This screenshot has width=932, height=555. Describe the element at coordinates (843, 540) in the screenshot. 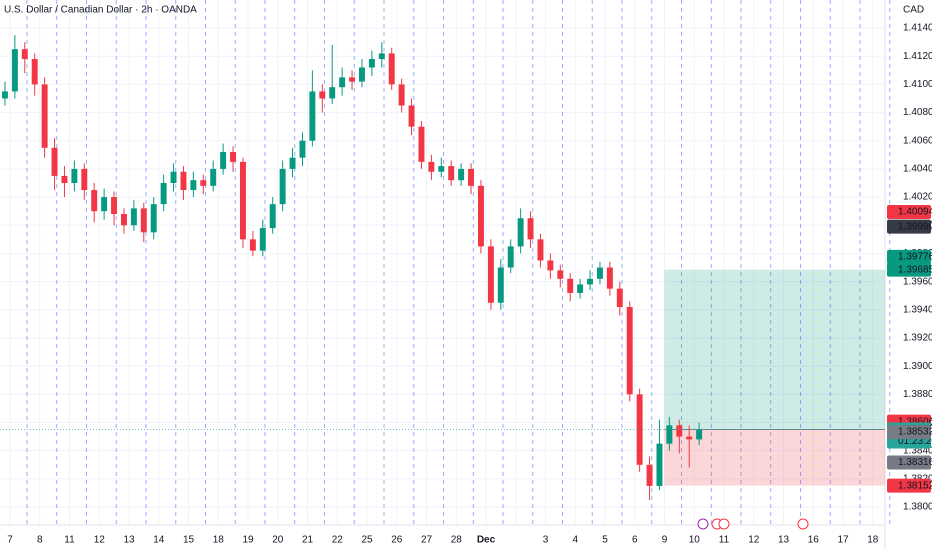

I see `x-tick-label: 17` at that location.